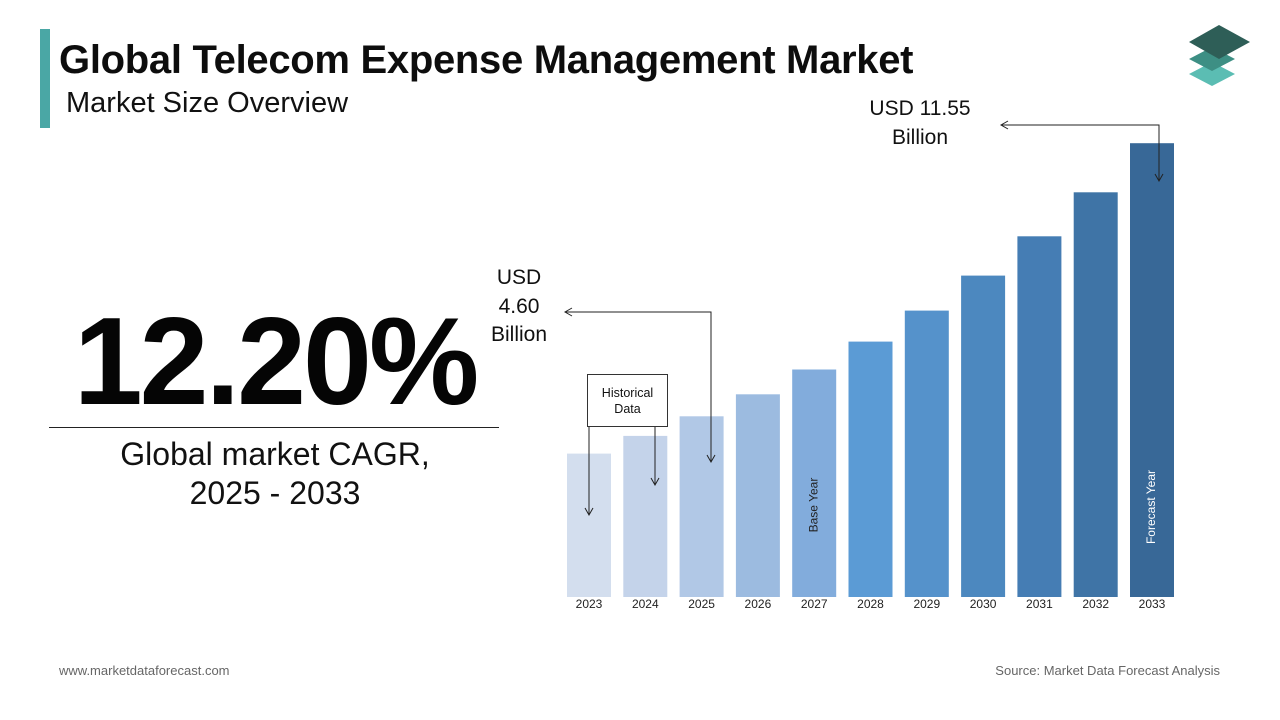 The height and width of the screenshot is (720, 1280). Describe the element at coordinates (1159, 178) in the screenshot. I see `end-callout-arrowhead-down` at that location.